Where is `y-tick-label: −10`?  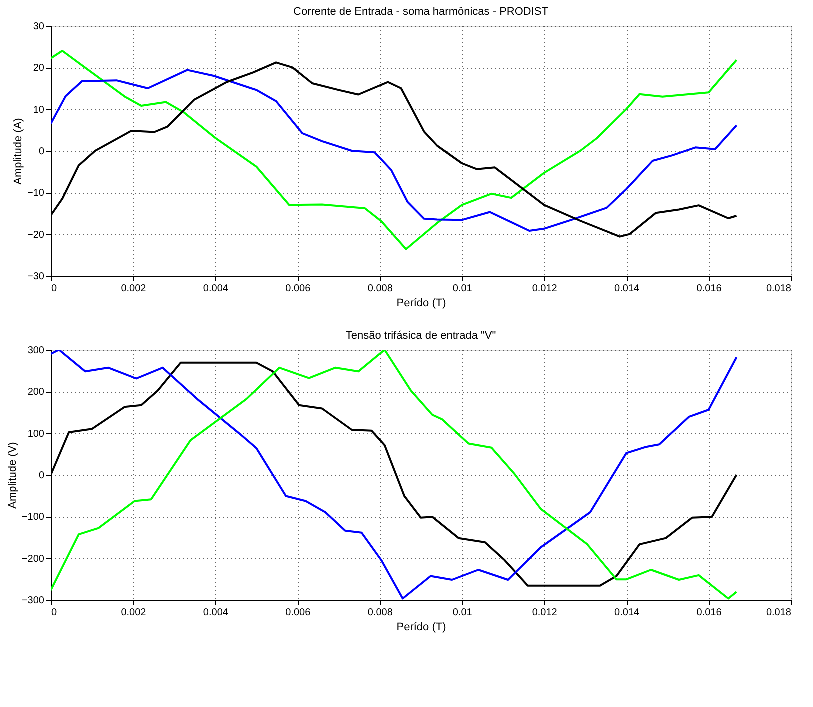 y-tick-label: −10 is located at coordinates (36, 194).